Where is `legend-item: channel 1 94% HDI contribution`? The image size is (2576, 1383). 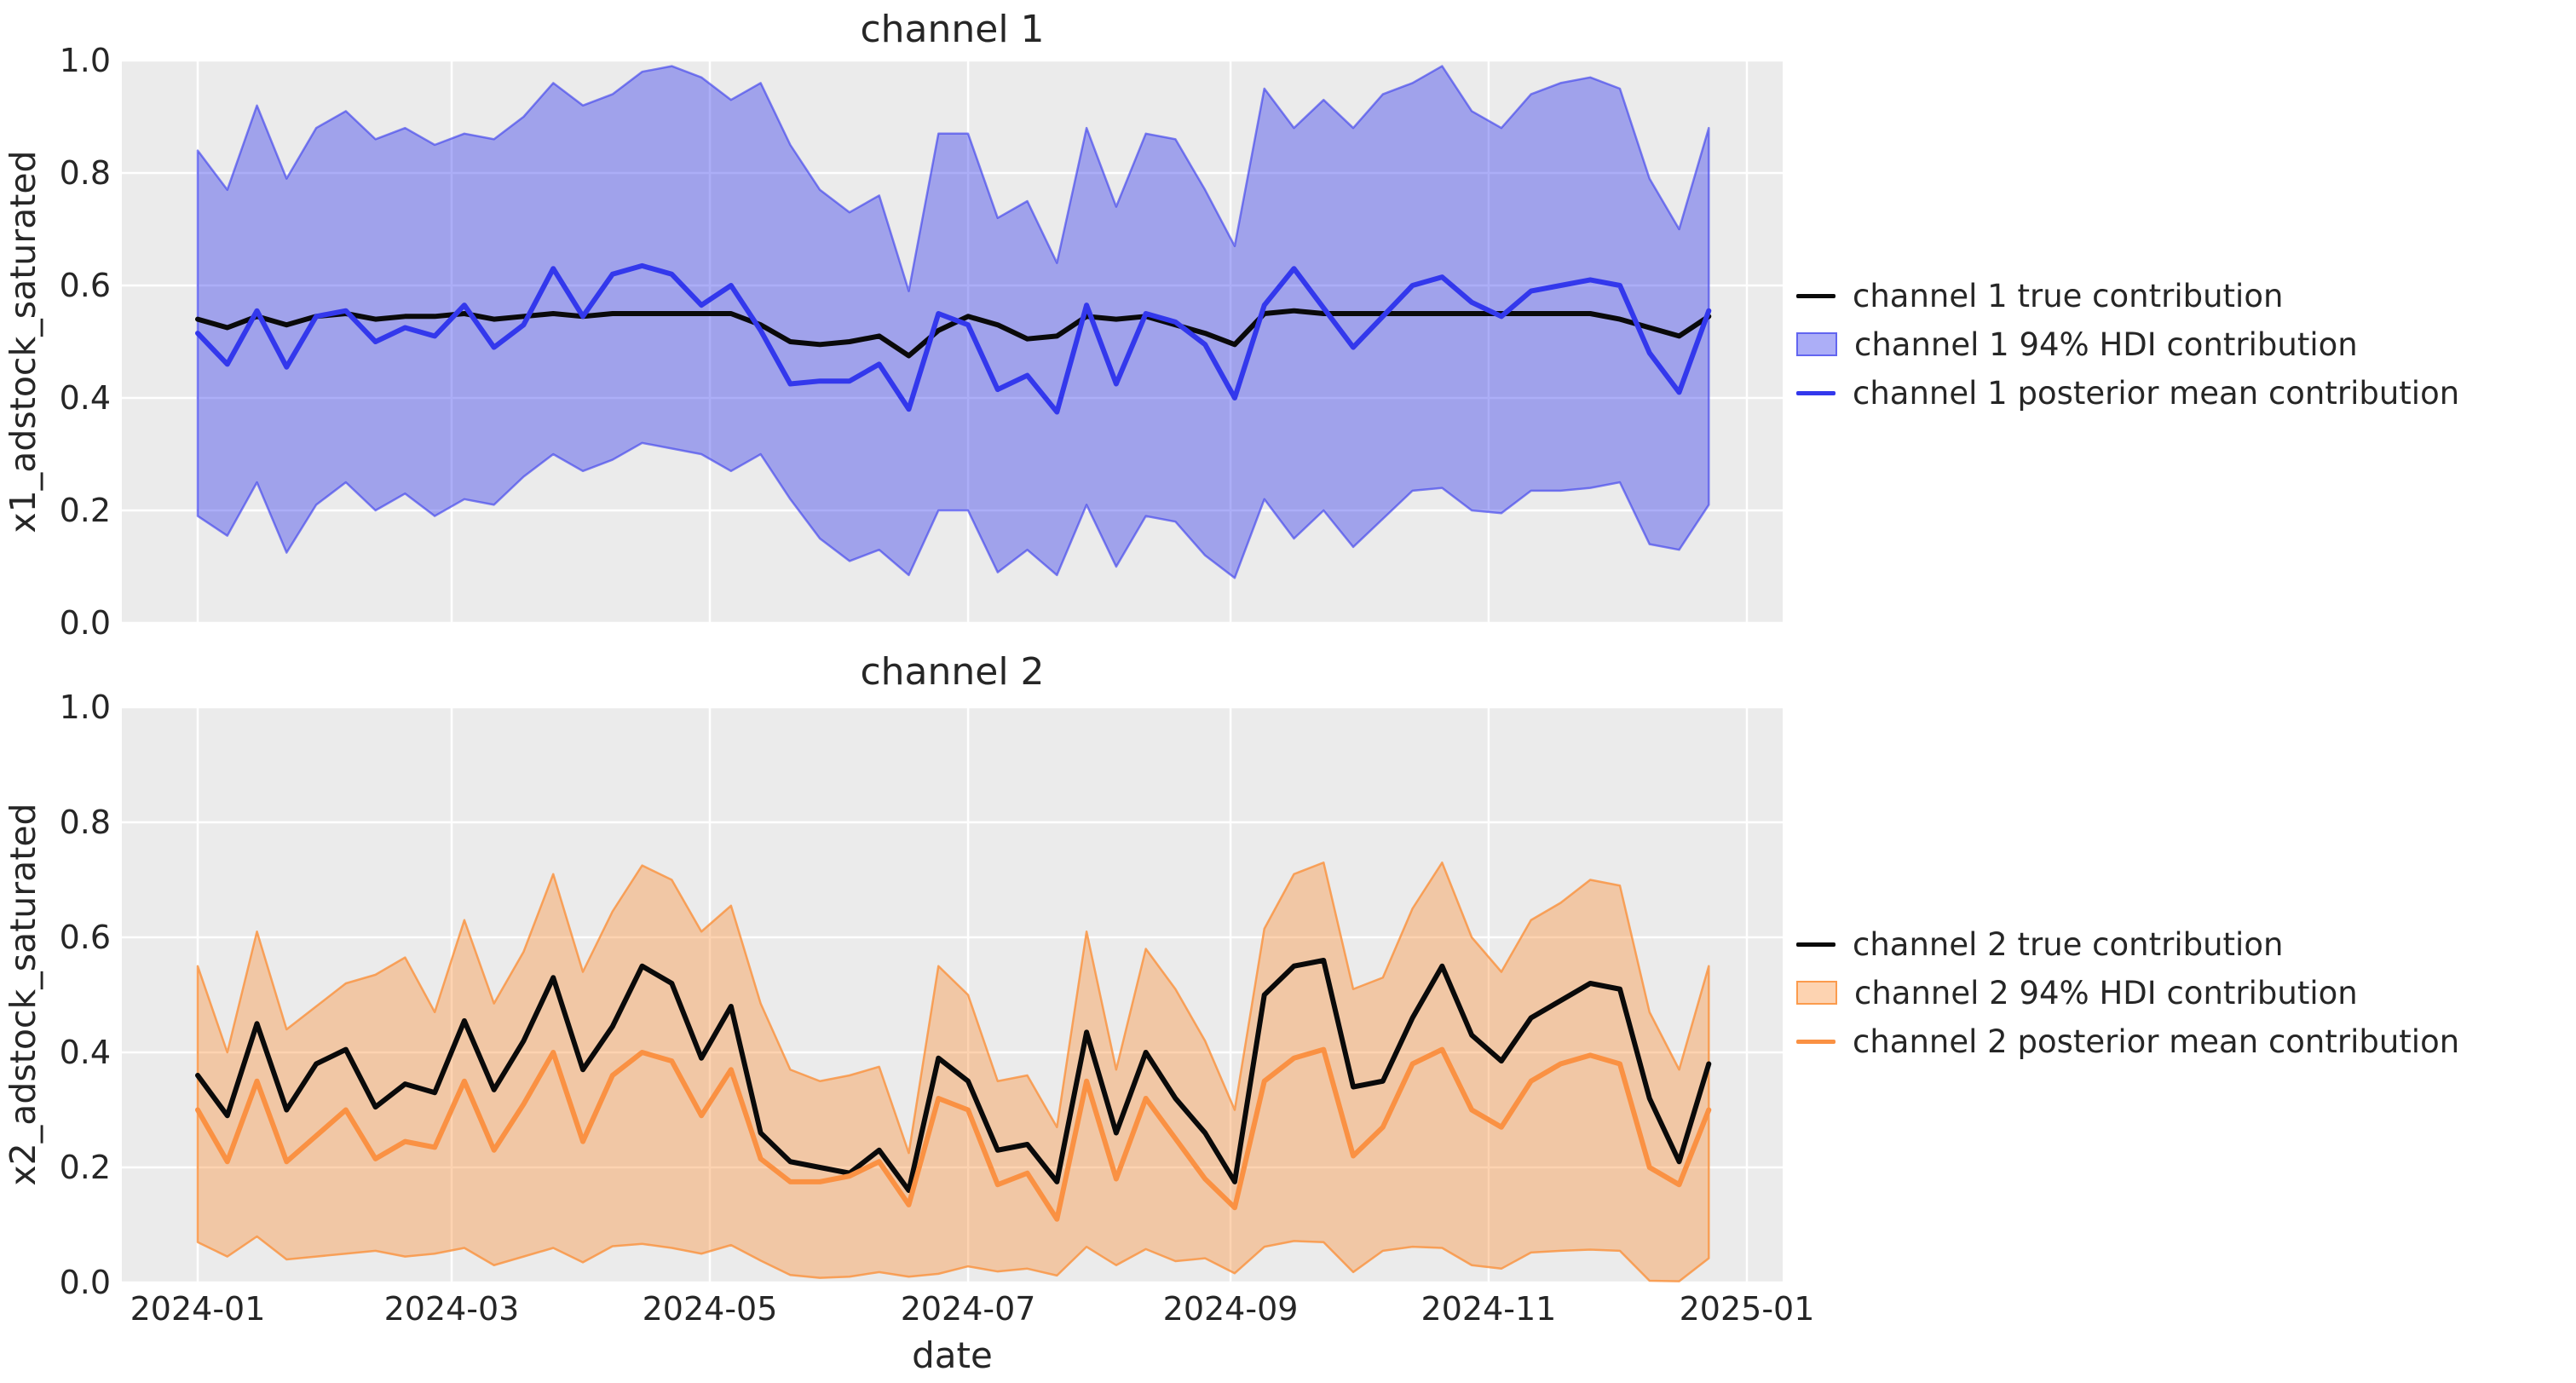
legend-item: channel 1 94% HDI contribution is located at coordinates (2077, 344).